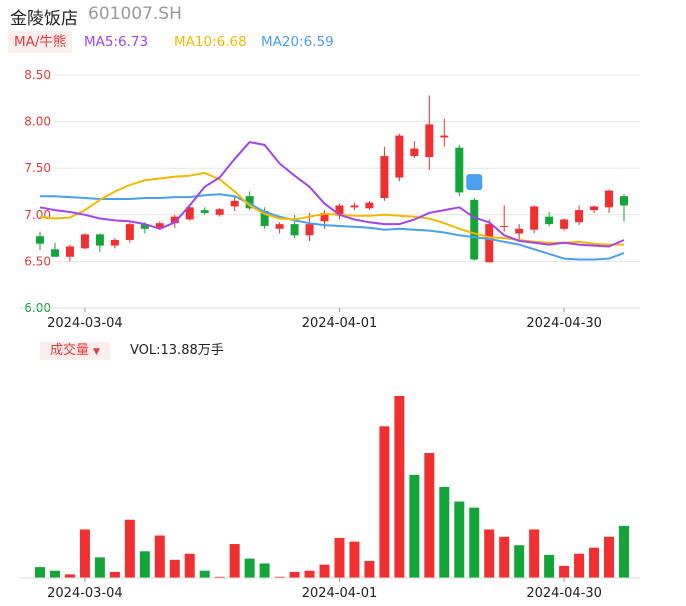 The height and width of the screenshot is (606, 686). Describe the element at coordinates (135, 14) in the screenshot. I see `stock-code: 601007.SH` at that location.